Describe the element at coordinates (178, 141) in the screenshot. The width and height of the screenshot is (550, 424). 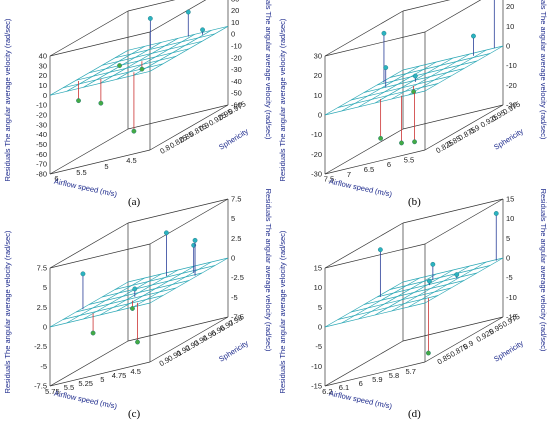
I see `y-tick-label: 0.825` at that location.